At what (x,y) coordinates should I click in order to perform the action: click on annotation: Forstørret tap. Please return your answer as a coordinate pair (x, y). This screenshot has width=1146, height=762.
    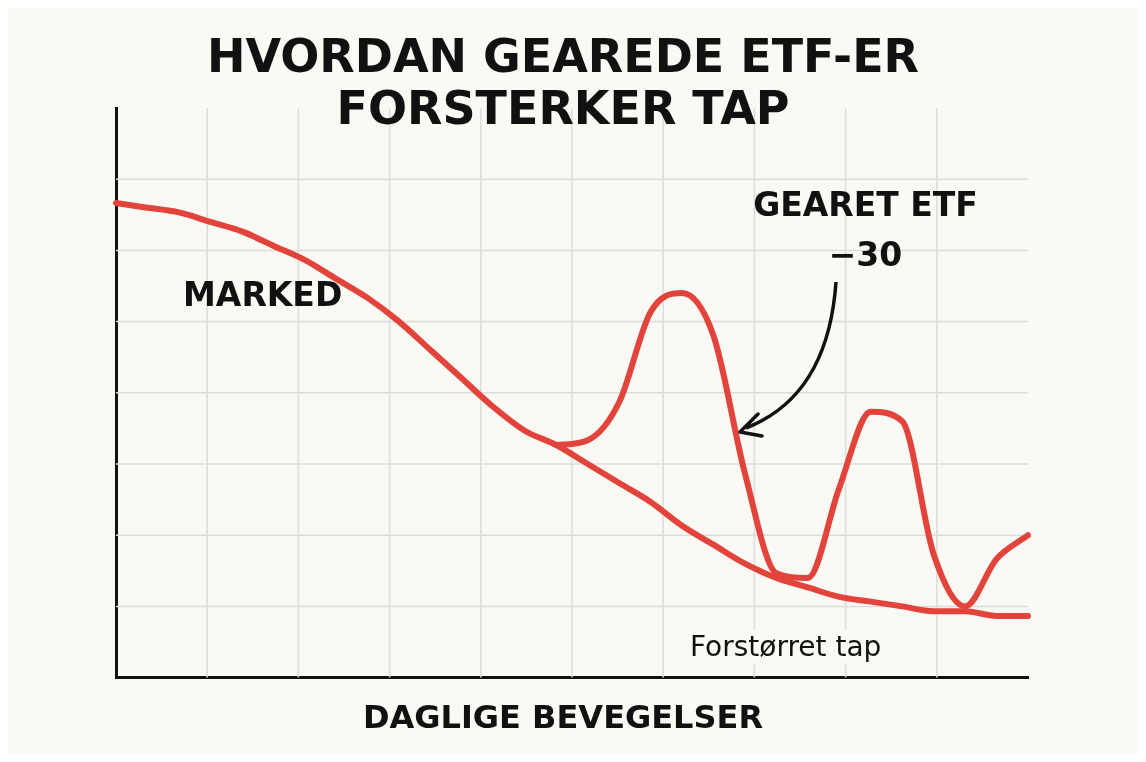
    Looking at the image, I should click on (786, 646).